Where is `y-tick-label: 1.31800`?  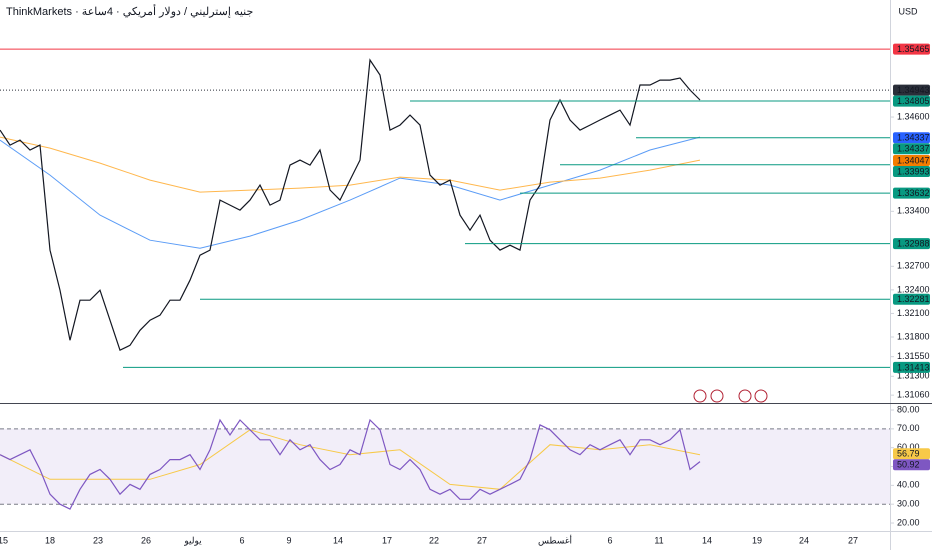
y-tick-label: 1.31800 is located at coordinates (913, 336).